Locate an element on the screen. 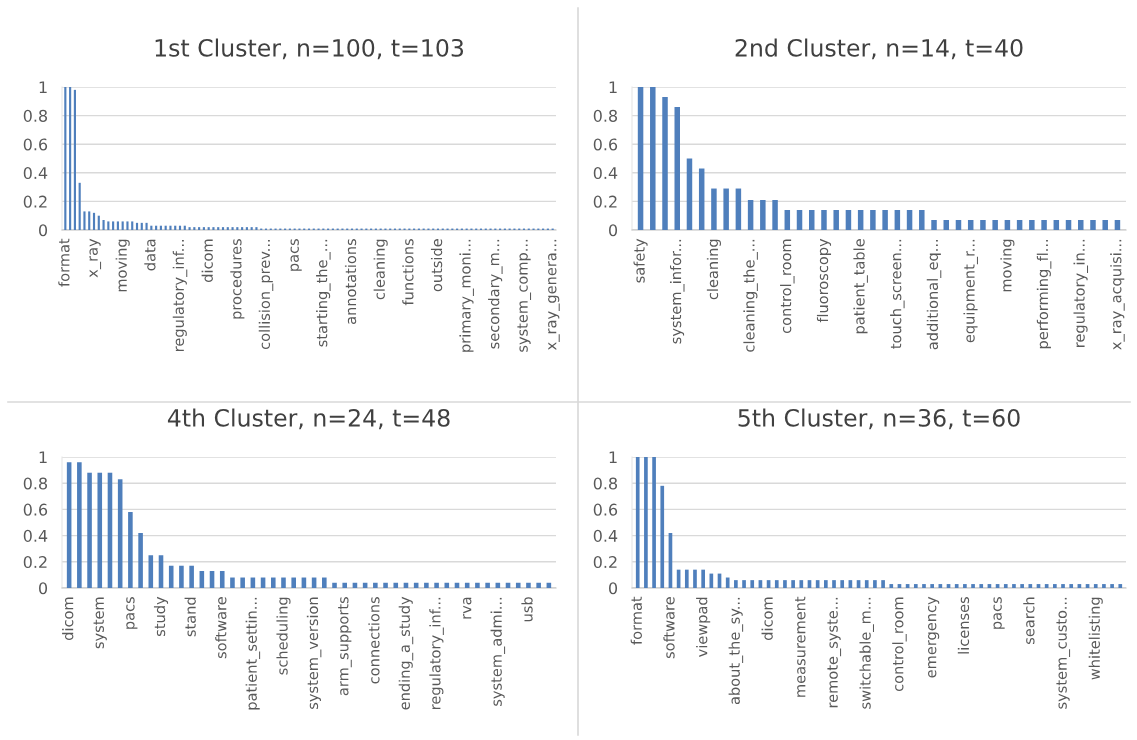 The width and height of the screenshot is (1137, 740). x-tick-label: software is located at coordinates (669, 628).